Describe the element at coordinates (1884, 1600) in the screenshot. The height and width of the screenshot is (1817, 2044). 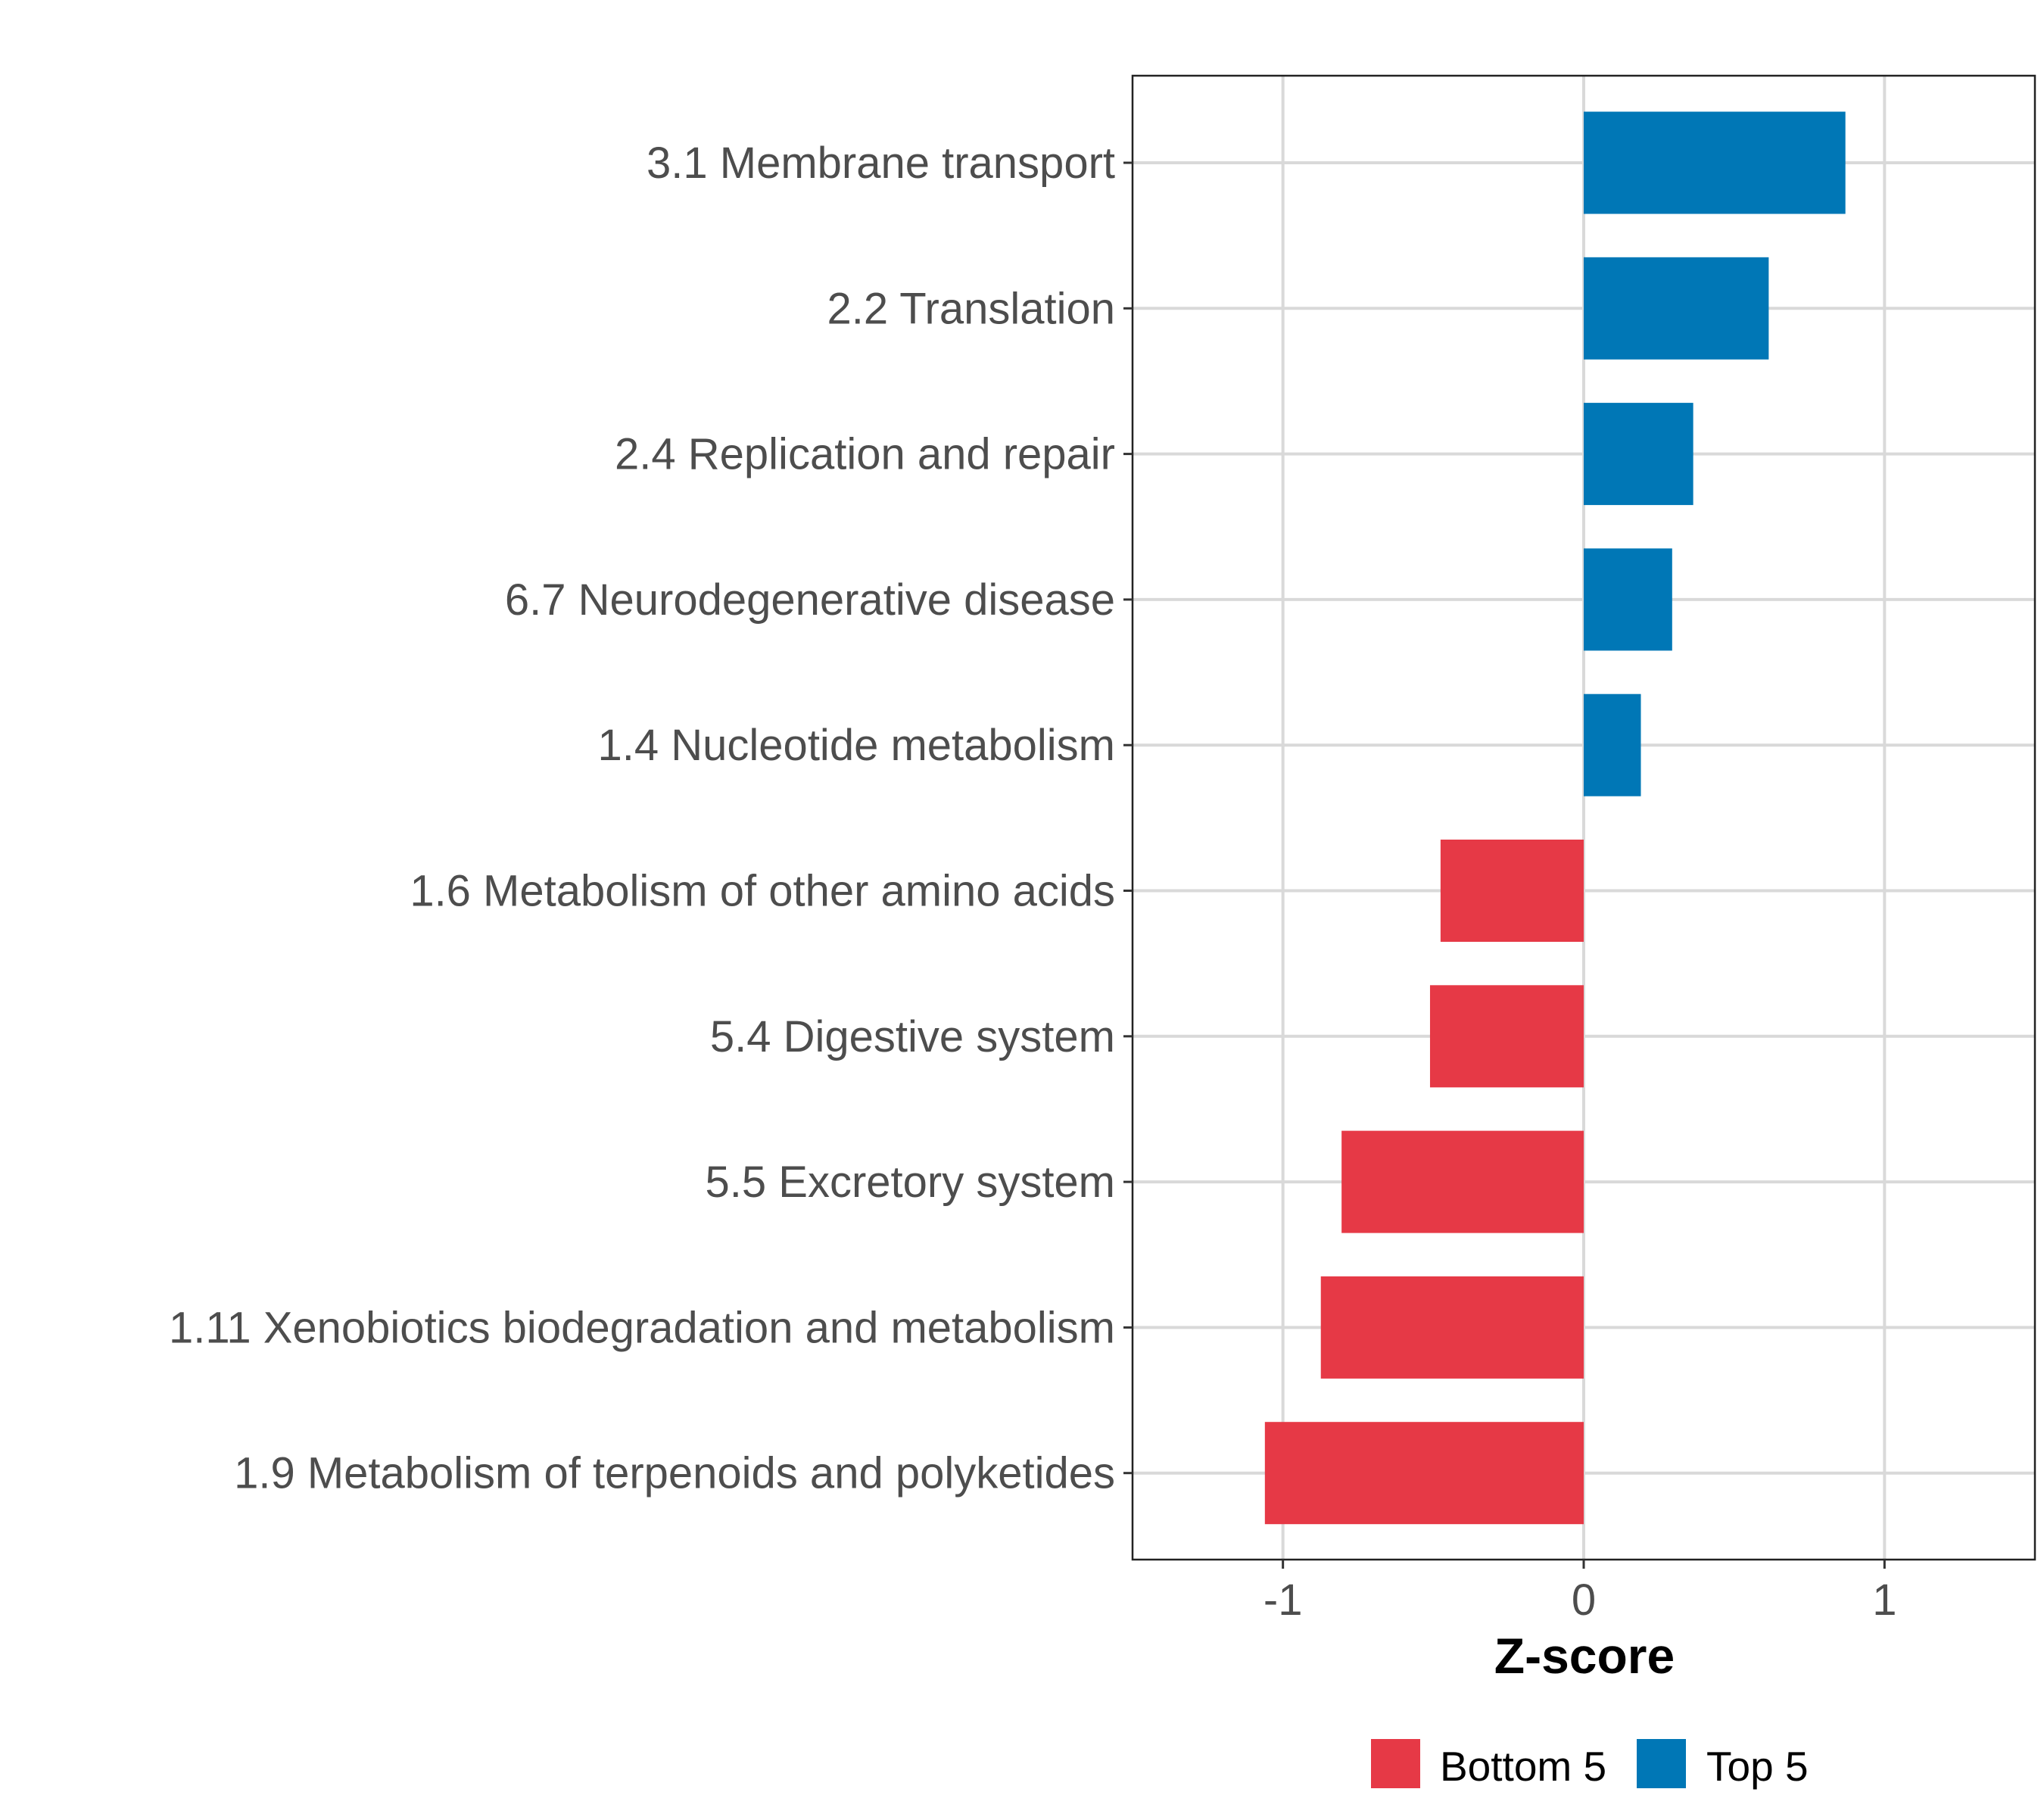
I see `x-tick-label: 1` at that location.